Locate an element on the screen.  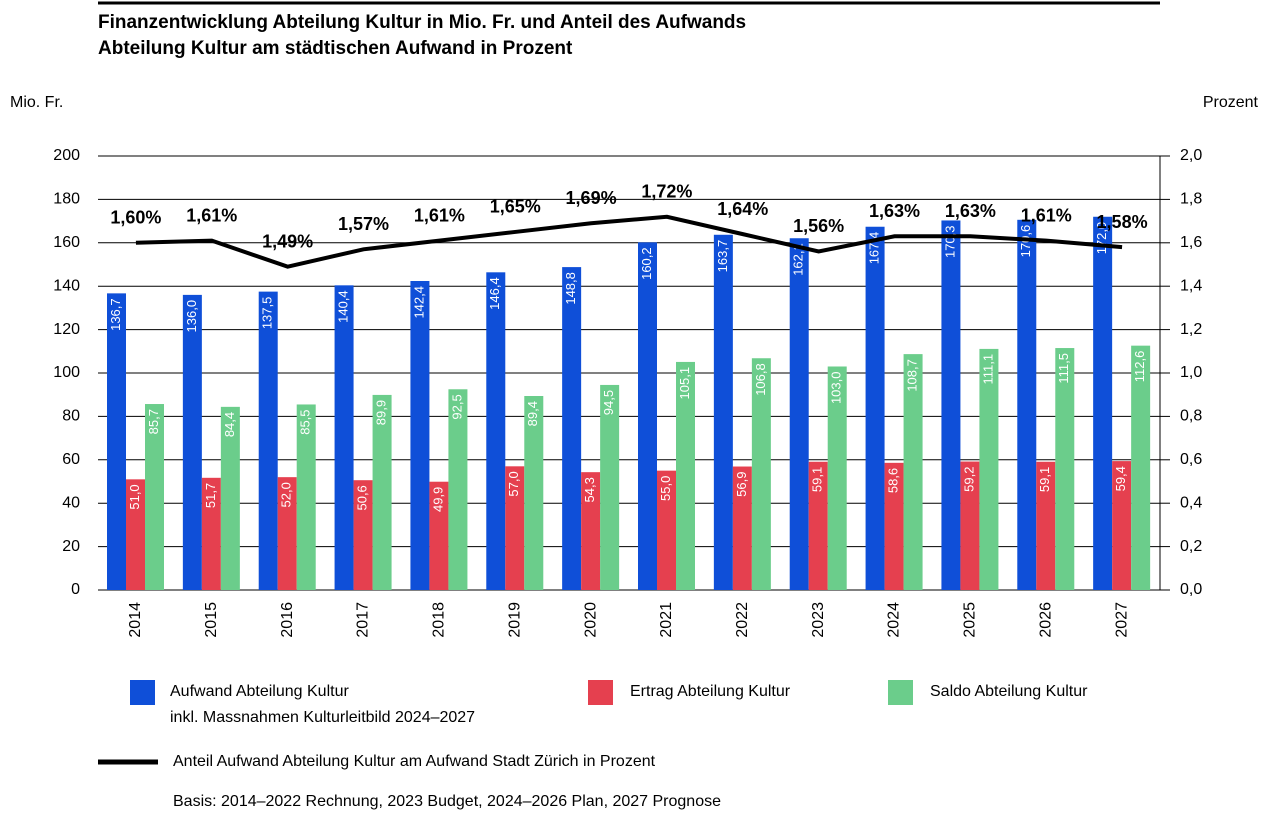
value-label: 142,4 is located at coordinates (418, 302).